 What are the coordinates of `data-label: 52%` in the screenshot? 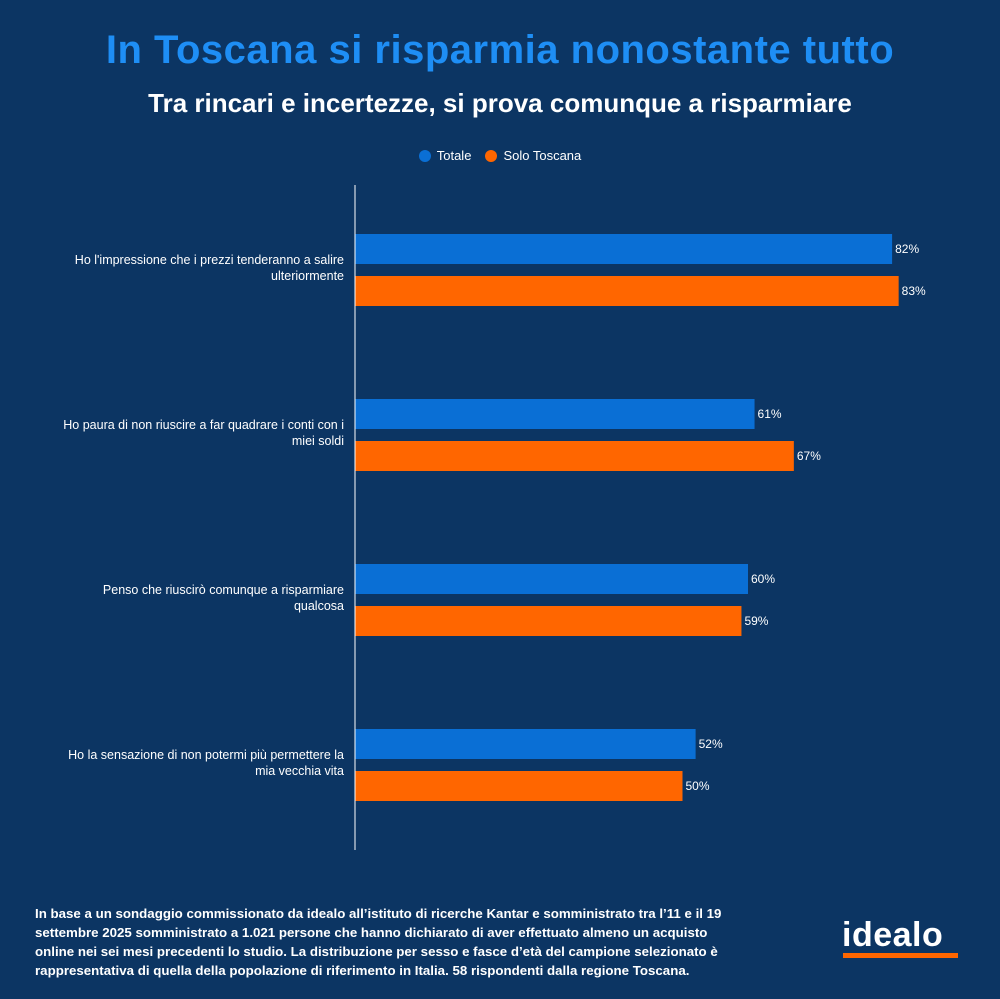 It's located at (711, 744).